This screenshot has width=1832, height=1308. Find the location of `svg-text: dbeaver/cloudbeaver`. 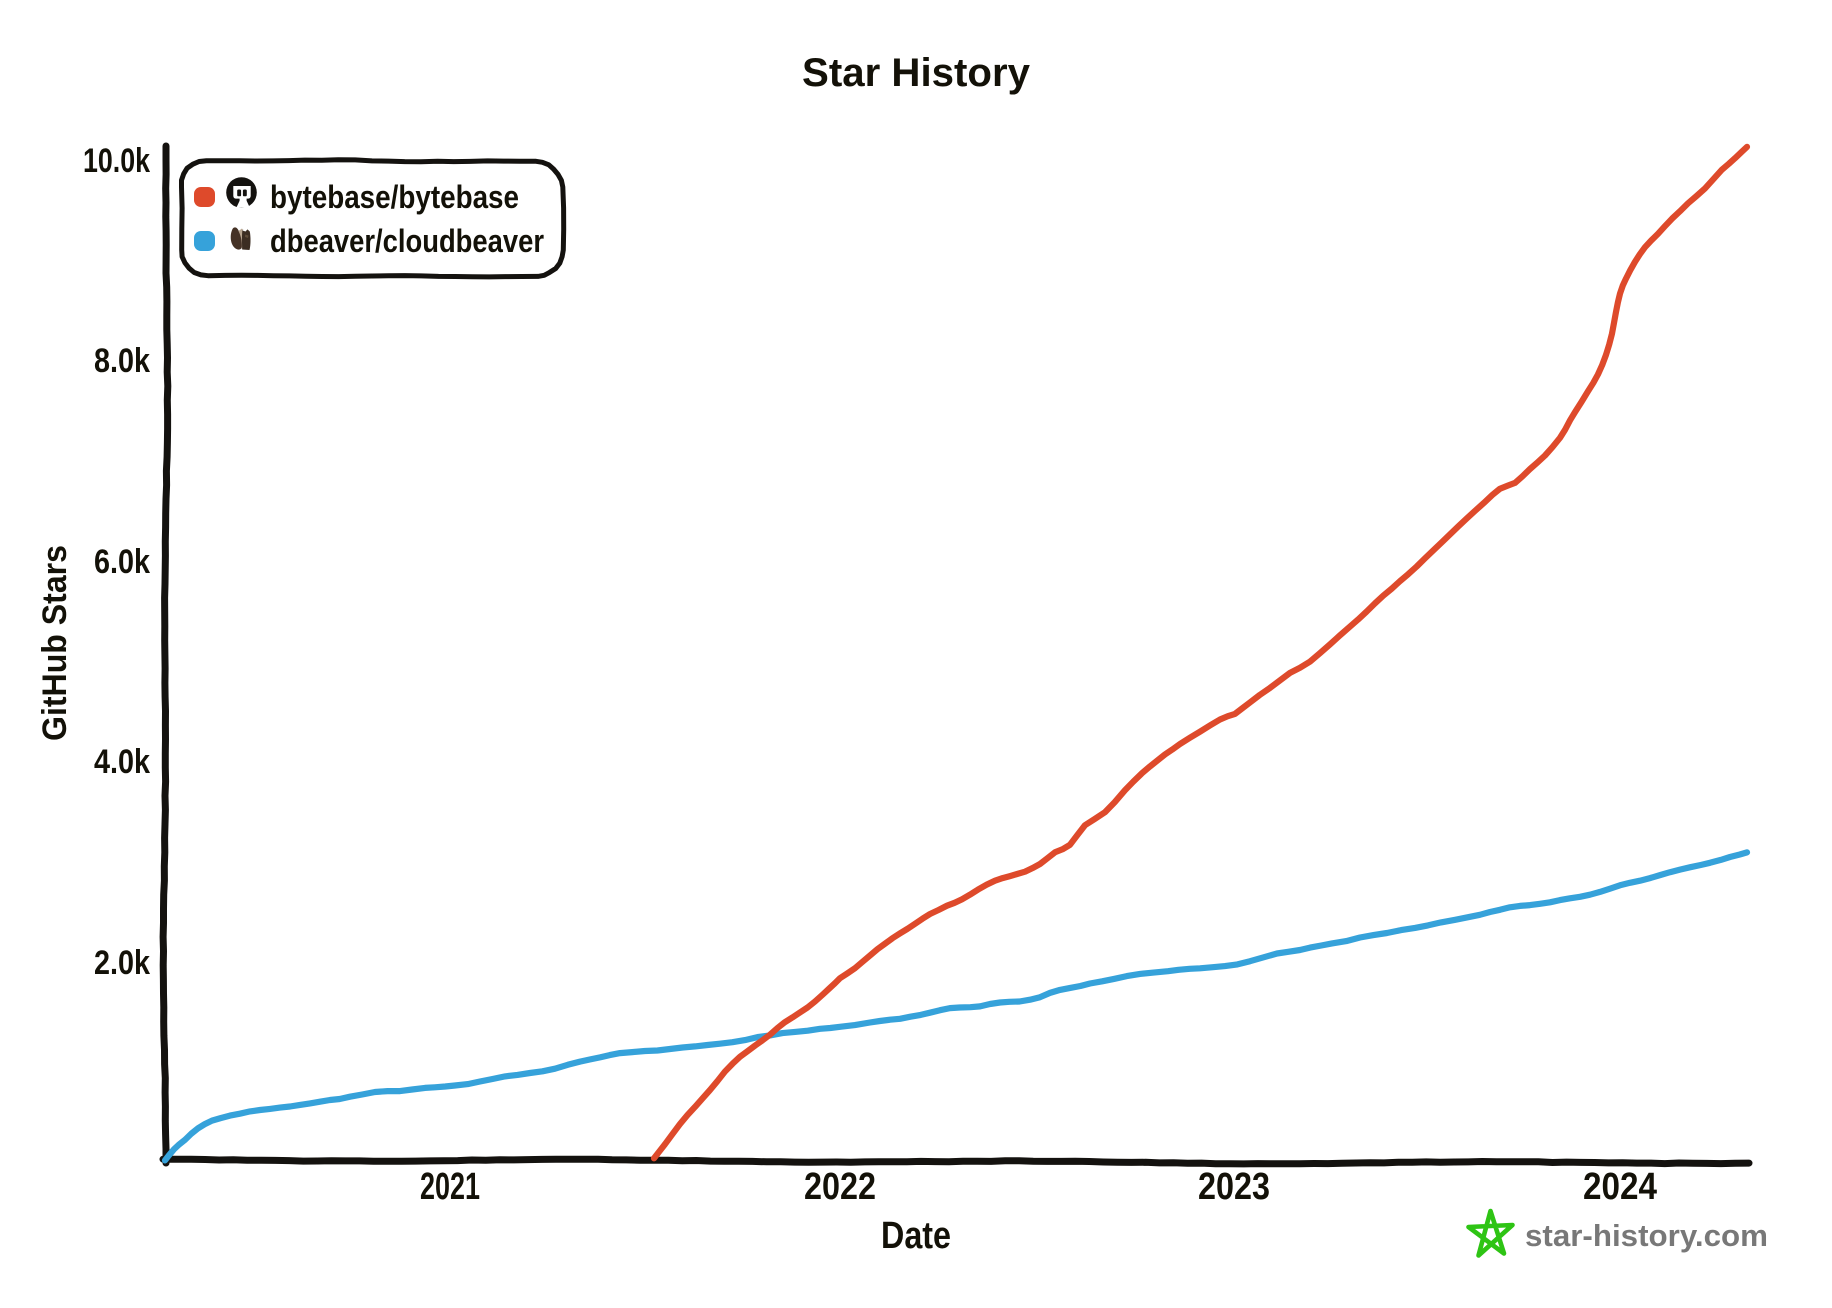

svg-text: dbeaver/cloudbeaver is located at coordinates (407, 241).